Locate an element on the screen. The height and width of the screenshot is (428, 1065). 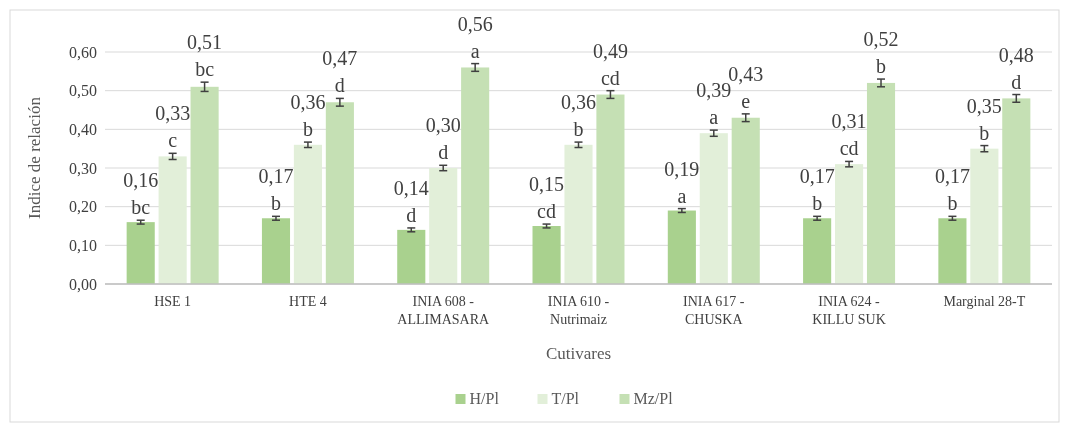
data-label: 0,48 d is located at coordinates (1016, 68).